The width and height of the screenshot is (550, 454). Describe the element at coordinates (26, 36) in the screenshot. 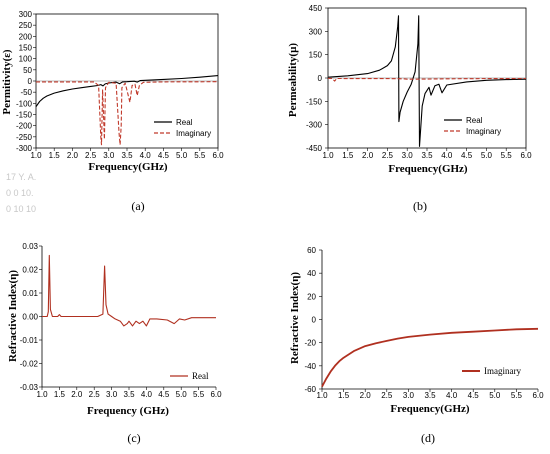

I see `y-tick-label: 200` at that location.